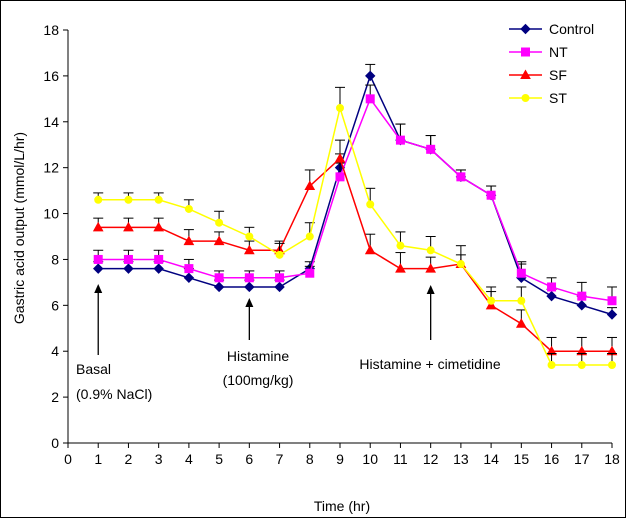 The height and width of the screenshot is (523, 626). What do you see at coordinates (19, 228) in the screenshot?
I see `y-axis-title-group: Gastric acid output (mmol/L/hr)` at bounding box center [19, 228].